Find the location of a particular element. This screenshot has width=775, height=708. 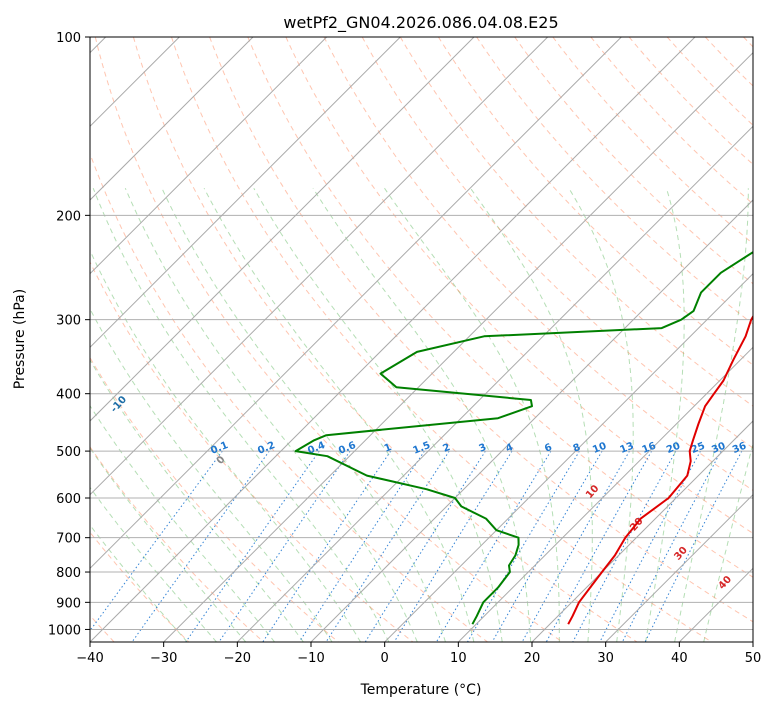

y-tick-label: 800 is located at coordinates (68, 573).